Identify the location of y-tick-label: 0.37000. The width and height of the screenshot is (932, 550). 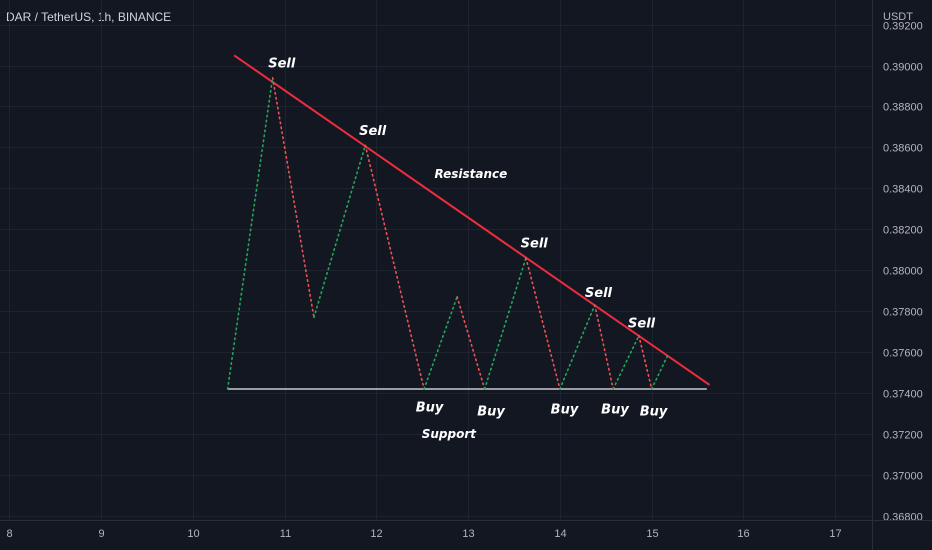
(903, 477).